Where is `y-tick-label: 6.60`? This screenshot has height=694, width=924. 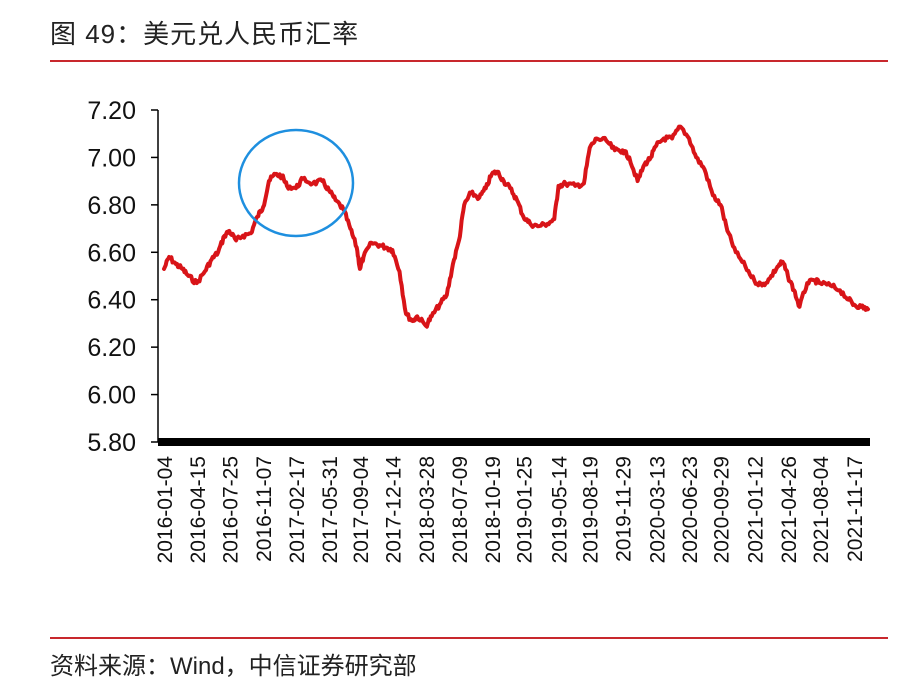 y-tick-label: 6.60 is located at coordinates (111, 253).